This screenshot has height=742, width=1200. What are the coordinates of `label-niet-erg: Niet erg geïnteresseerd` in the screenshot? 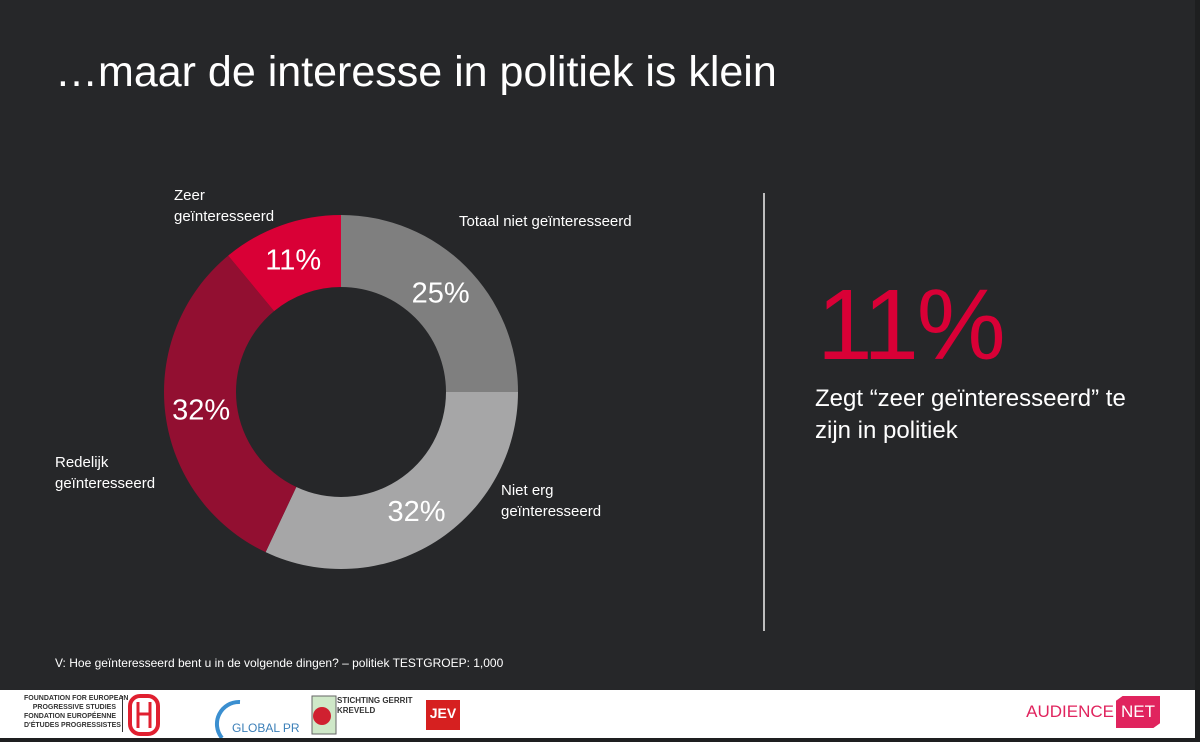 It's located at (551, 501).